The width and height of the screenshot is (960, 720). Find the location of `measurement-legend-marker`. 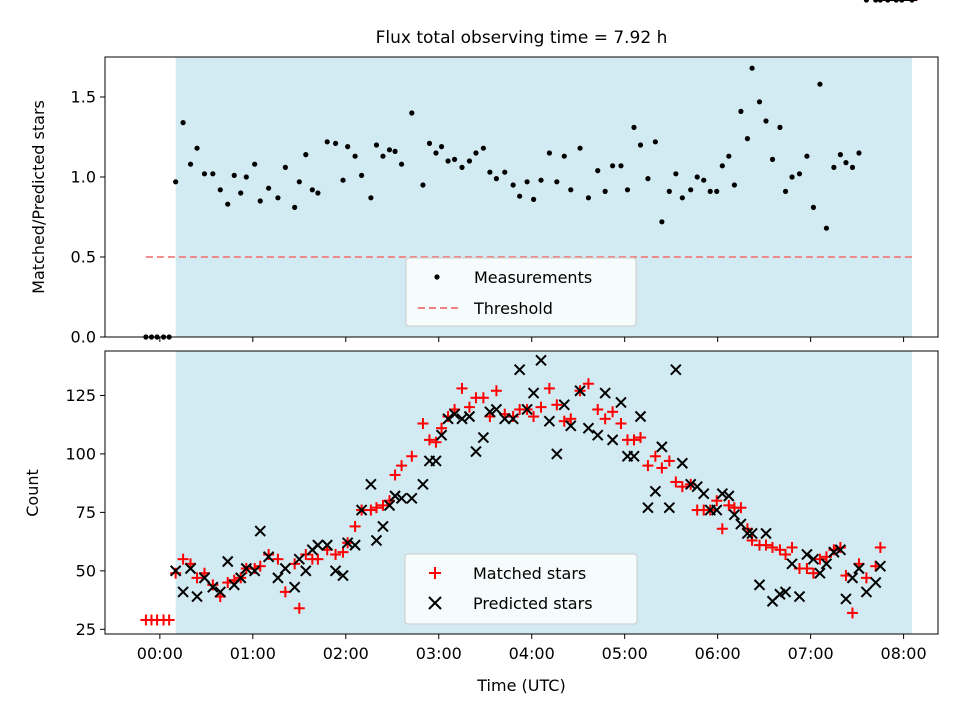

measurement-legend-marker is located at coordinates (437, 277).